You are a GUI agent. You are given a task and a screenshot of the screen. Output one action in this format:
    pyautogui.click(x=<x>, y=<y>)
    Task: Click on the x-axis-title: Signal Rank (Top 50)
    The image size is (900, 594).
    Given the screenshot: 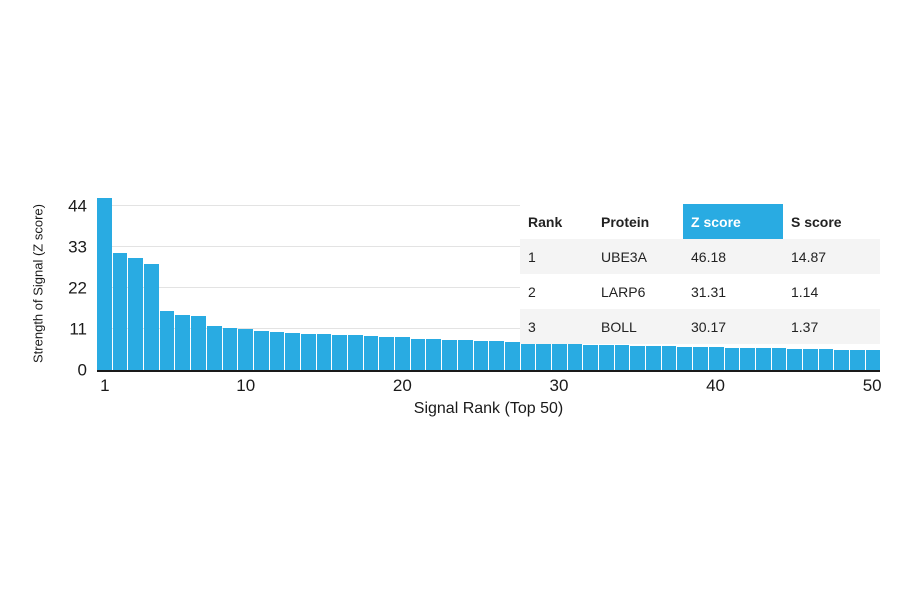 What is the action you would take?
    pyautogui.click(x=488, y=408)
    